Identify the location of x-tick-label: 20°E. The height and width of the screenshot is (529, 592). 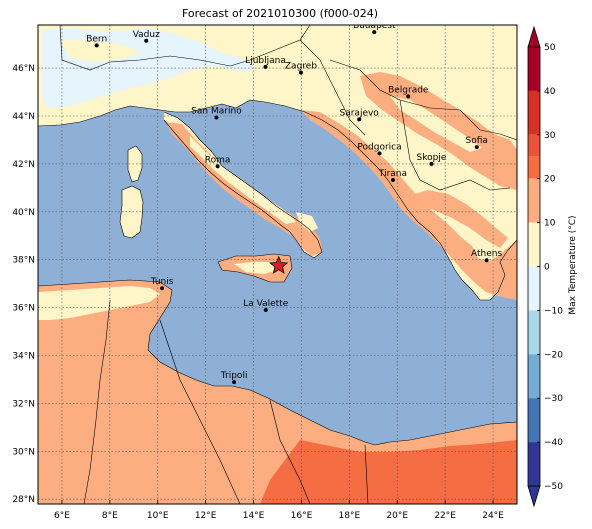
(397, 516).